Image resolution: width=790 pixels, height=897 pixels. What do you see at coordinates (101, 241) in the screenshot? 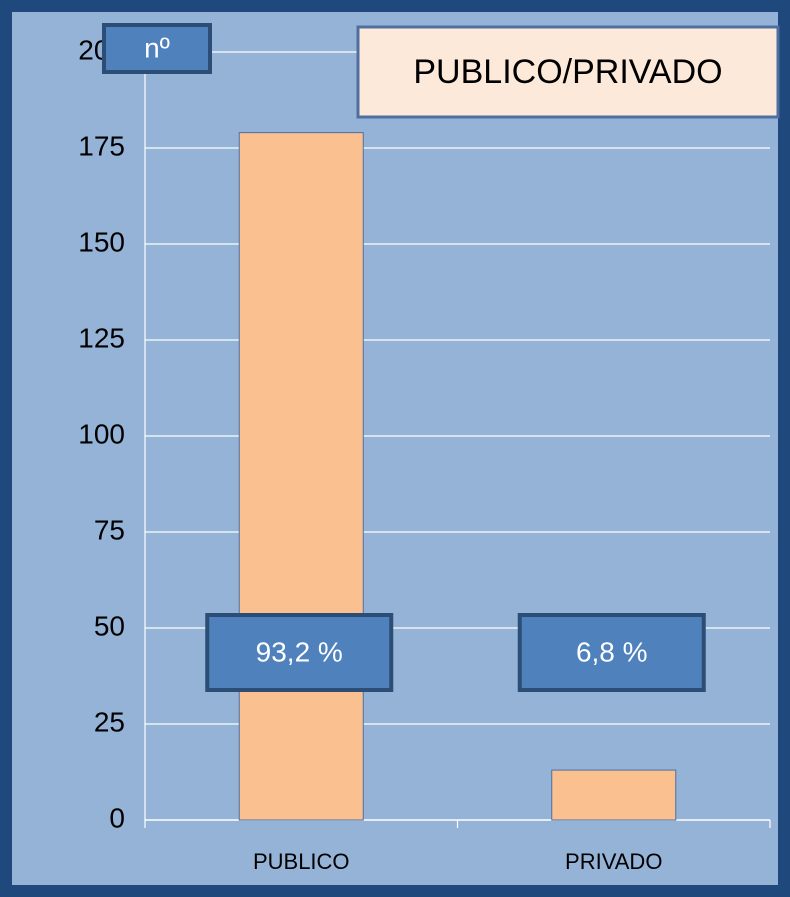
I see `y-tick-label: 150` at bounding box center [101, 241].